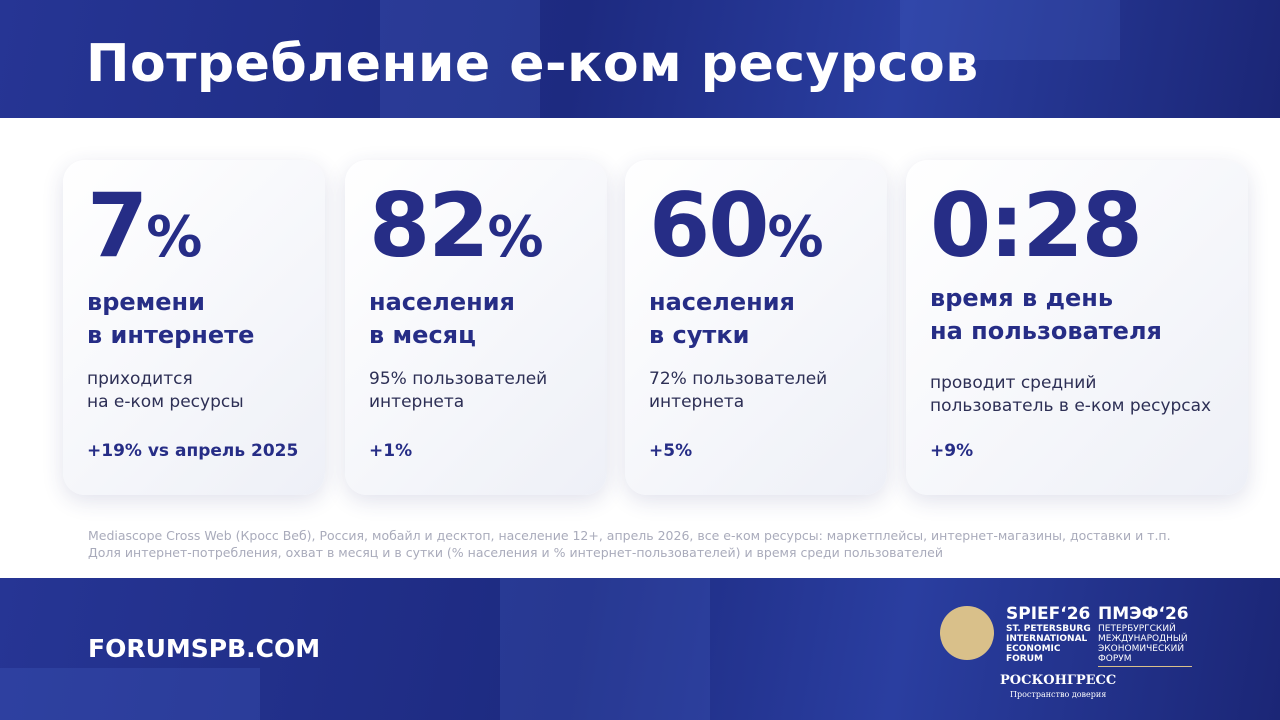 This screenshot has height=720, width=1280. What do you see at coordinates (1021, 298) in the screenshot?
I see `text: время в день` at bounding box center [1021, 298].